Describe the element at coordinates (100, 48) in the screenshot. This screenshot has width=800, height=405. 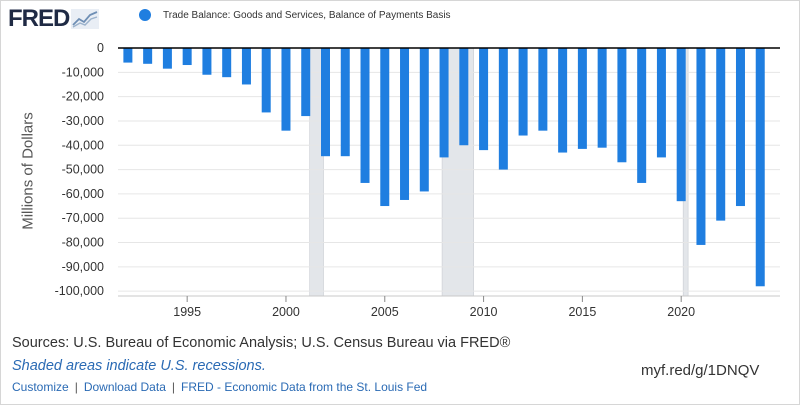
I see `y-tick-label: 0` at that location.